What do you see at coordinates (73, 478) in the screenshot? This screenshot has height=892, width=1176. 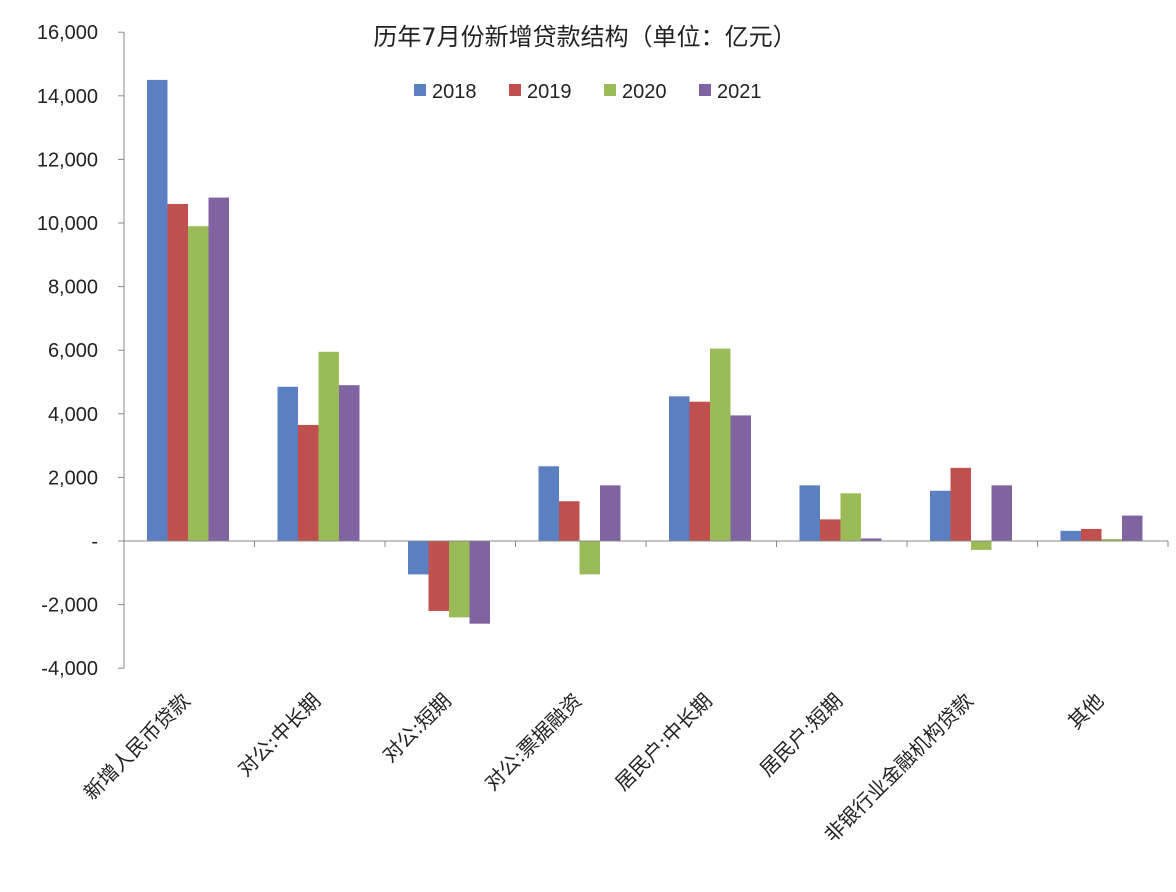 I see `y-tick-label: 2,000` at bounding box center [73, 478].